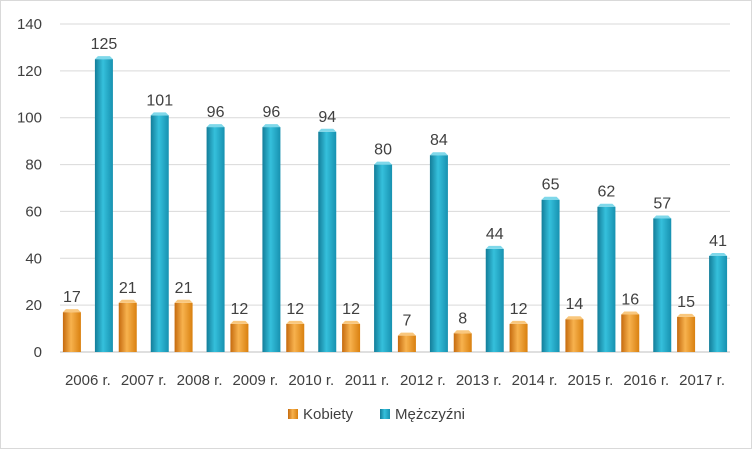 This screenshot has width=752, height=449. What do you see at coordinates (144, 380) in the screenshot?
I see `x-tick-label: 2007 r.` at bounding box center [144, 380].